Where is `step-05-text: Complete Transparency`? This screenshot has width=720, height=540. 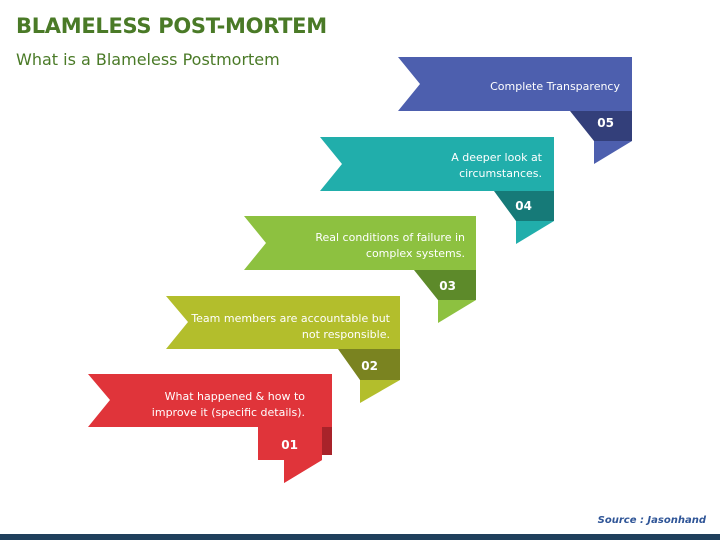
step-05-text: Complete Transparency is located at coordinates (555, 86).